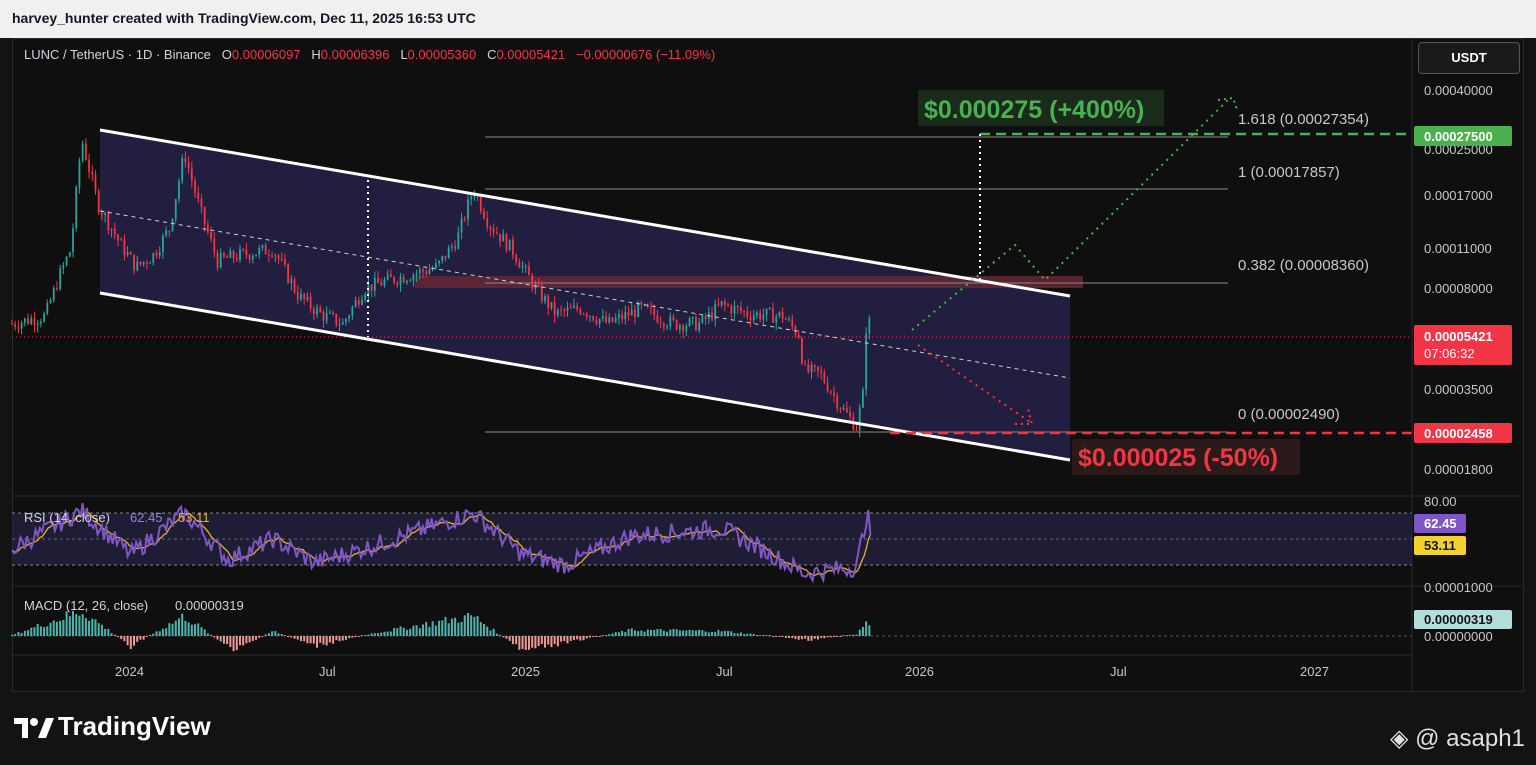 Image resolution: width=1536 pixels, height=765 pixels. Describe the element at coordinates (974, 383) in the screenshot. I see `bearish-projection-path` at that location.